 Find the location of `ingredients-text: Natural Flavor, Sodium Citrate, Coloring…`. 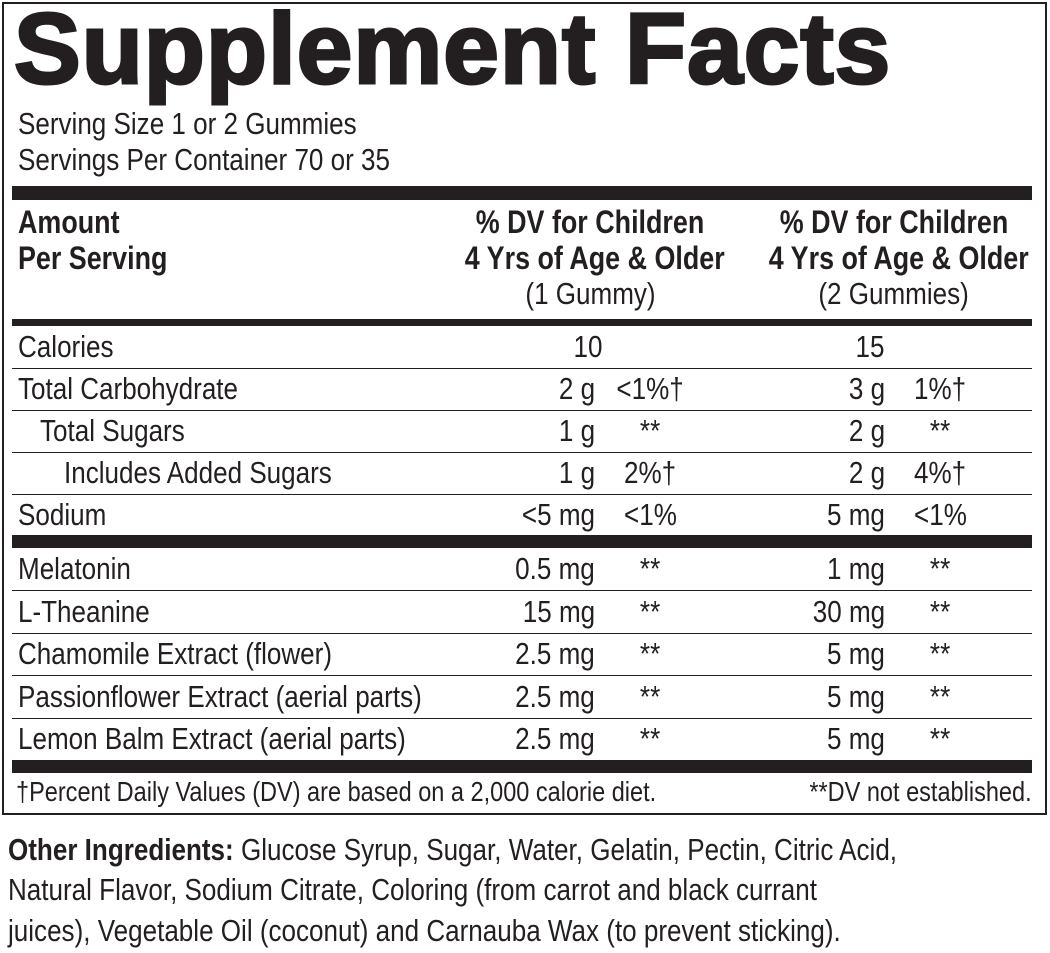

ingredients-text: Natural Flavor, Sodium Citrate, Coloring… is located at coordinates (412, 889).